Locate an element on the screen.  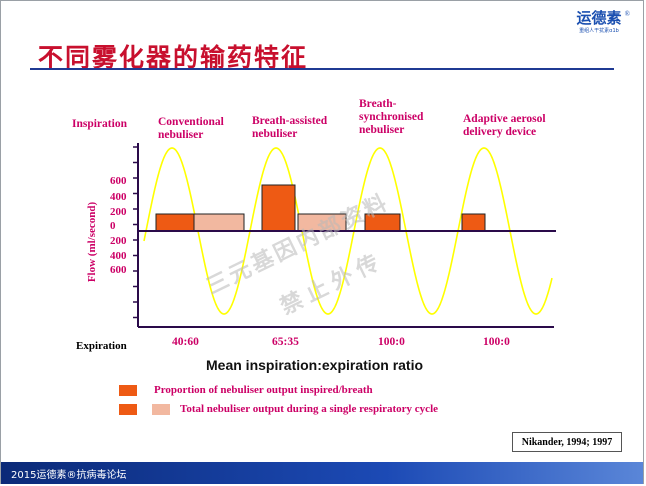
logo-subtitle: 重组人干扰素α1b is located at coordinates (599, 31).